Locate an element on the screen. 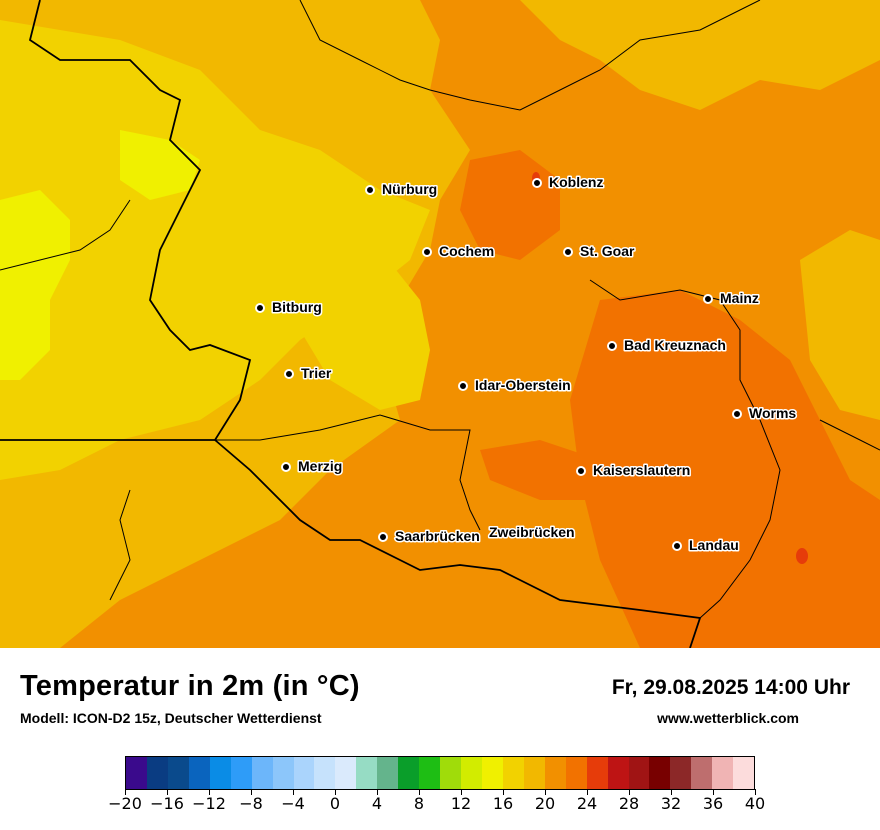 The image size is (880, 830). colorbar-tick-label: 40 is located at coordinates (755, 803).